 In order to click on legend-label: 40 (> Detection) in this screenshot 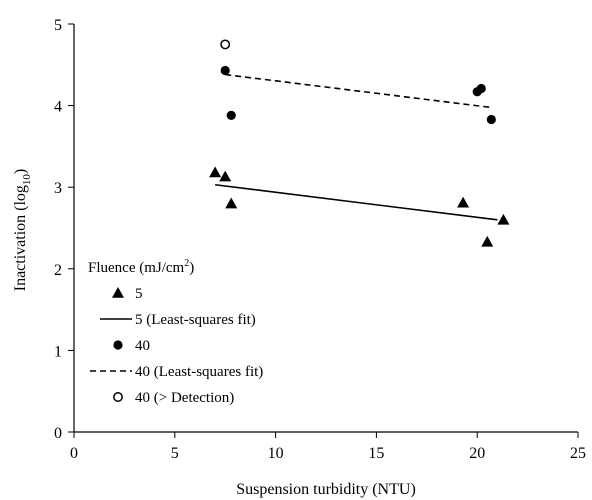, I will do `click(184, 398)`.